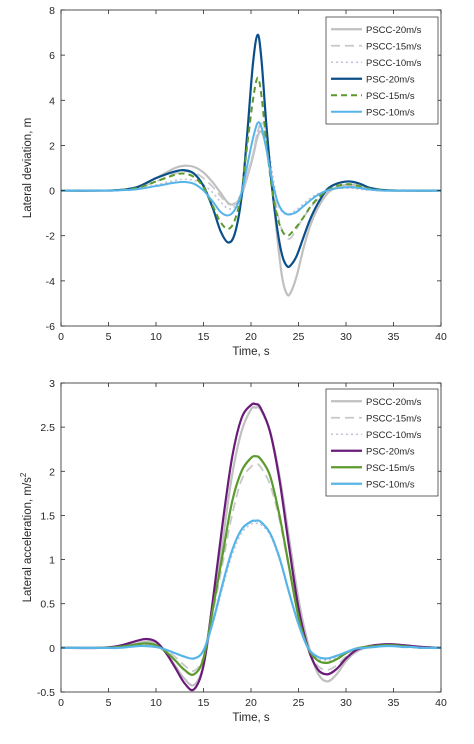 This screenshot has width=474, height=744. I want to click on y-axis-label-superscript: 2, so click(23, 474).